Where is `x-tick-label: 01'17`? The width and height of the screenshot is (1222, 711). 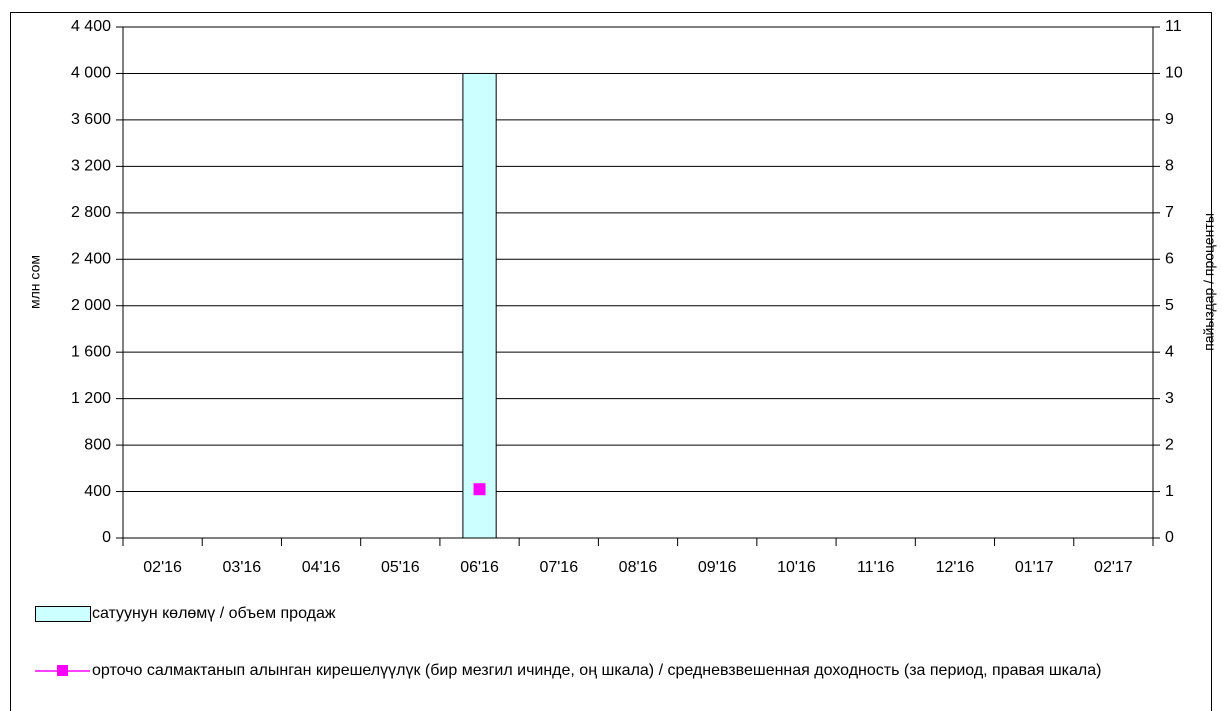
x-tick-label: 01'17 is located at coordinates (1034, 567).